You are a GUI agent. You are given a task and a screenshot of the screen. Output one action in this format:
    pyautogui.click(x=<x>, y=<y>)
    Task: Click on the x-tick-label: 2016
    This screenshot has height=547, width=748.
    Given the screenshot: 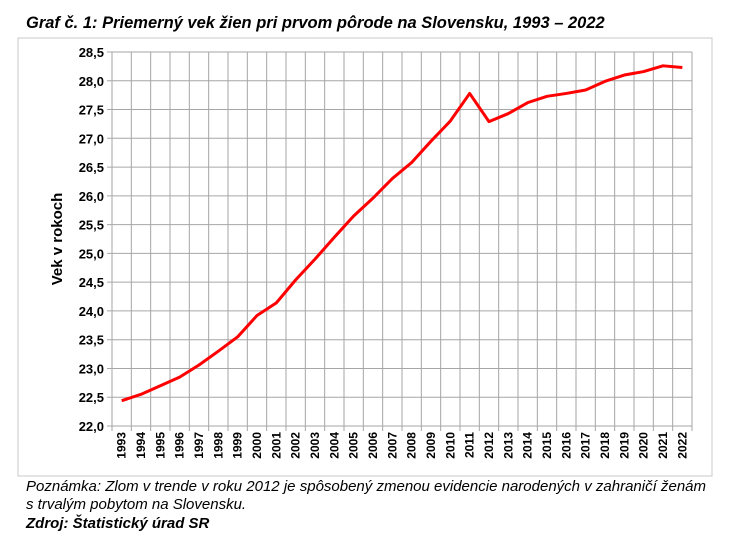 What is the action you would take?
    pyautogui.click(x=566, y=445)
    